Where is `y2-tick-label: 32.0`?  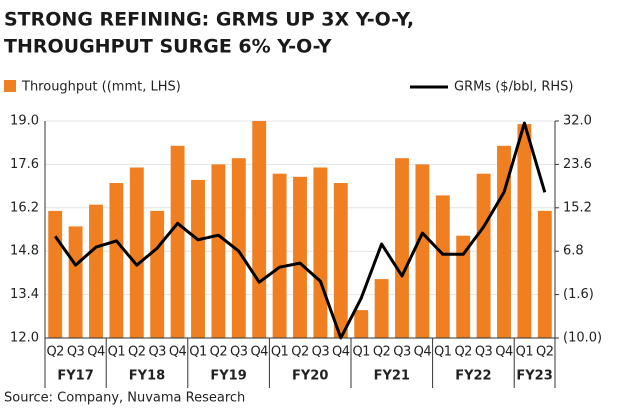
y2-tick-label: 32.0 is located at coordinates (577, 121).